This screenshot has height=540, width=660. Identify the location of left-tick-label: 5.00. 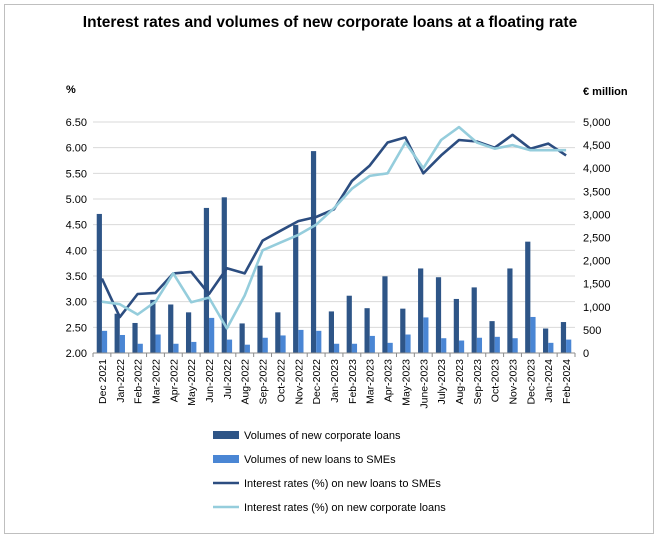
(76, 200).